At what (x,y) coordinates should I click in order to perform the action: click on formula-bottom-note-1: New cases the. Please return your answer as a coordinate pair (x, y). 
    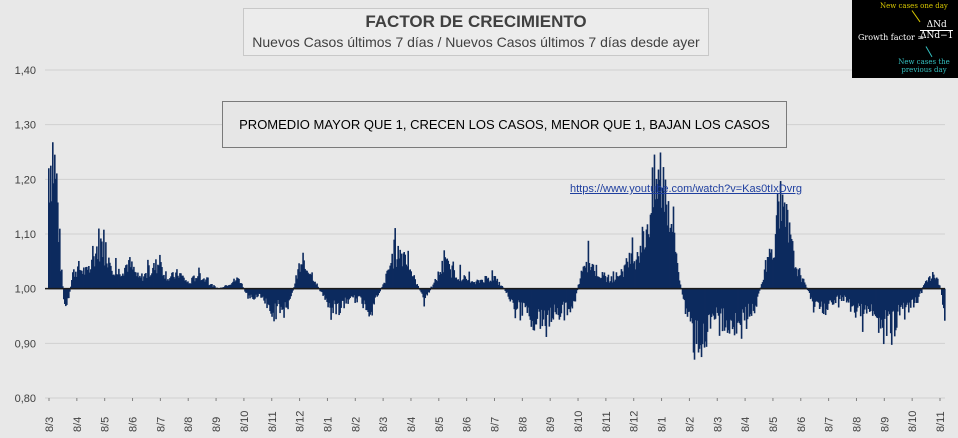
    Looking at the image, I should click on (924, 62).